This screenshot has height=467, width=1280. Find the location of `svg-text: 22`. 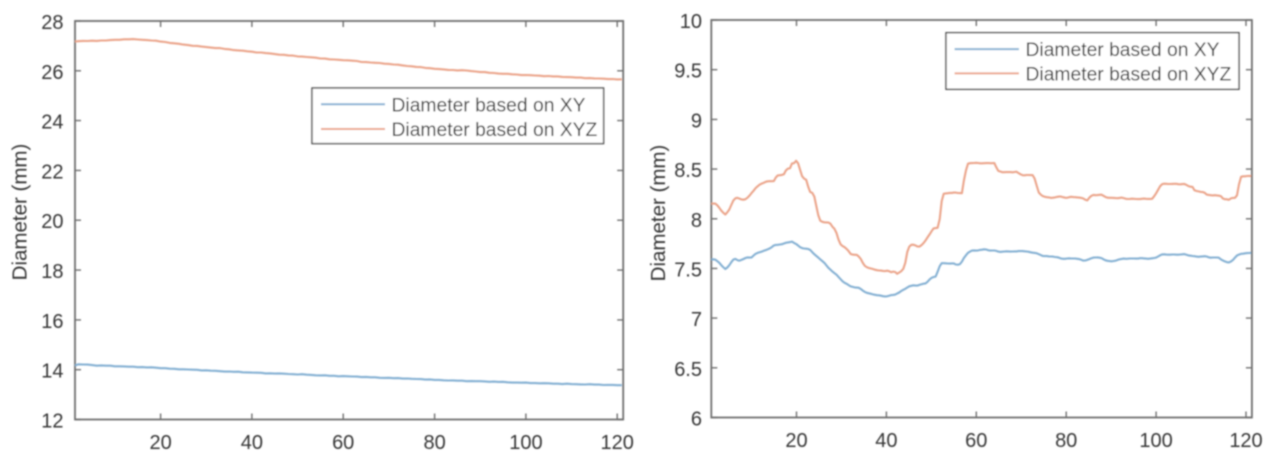

svg-text: 22 is located at coordinates (52, 172).